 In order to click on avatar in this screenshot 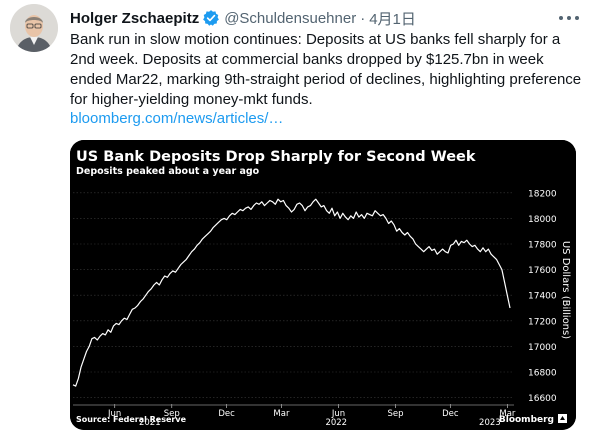, I will do `click(34, 28)`.